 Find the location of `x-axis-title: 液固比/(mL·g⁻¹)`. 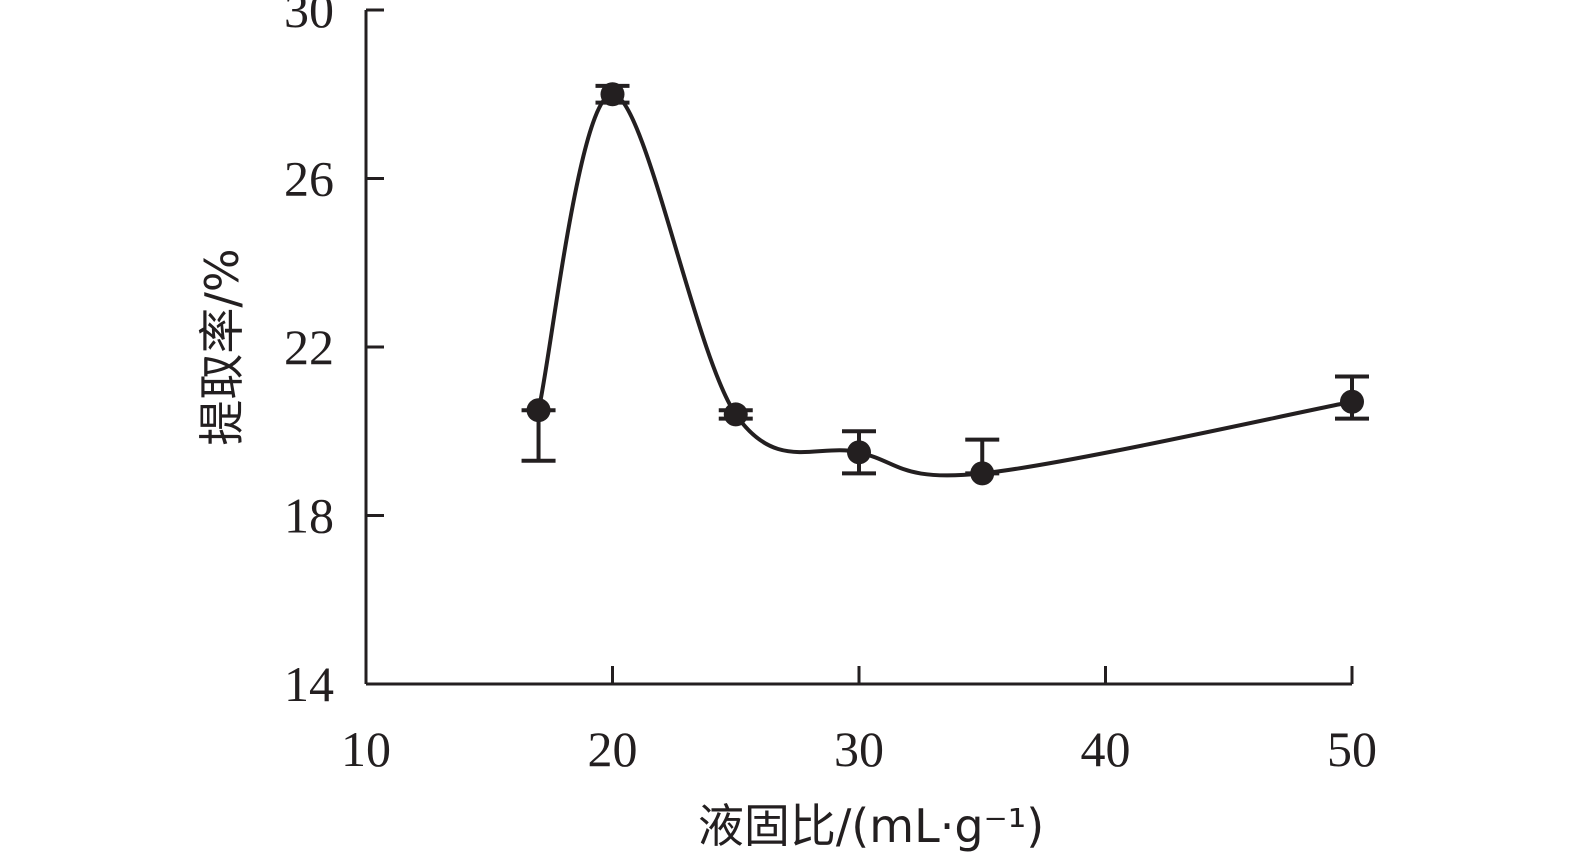

x-axis-title: 液固比/(mL·g⁻¹) is located at coordinates (871, 826).